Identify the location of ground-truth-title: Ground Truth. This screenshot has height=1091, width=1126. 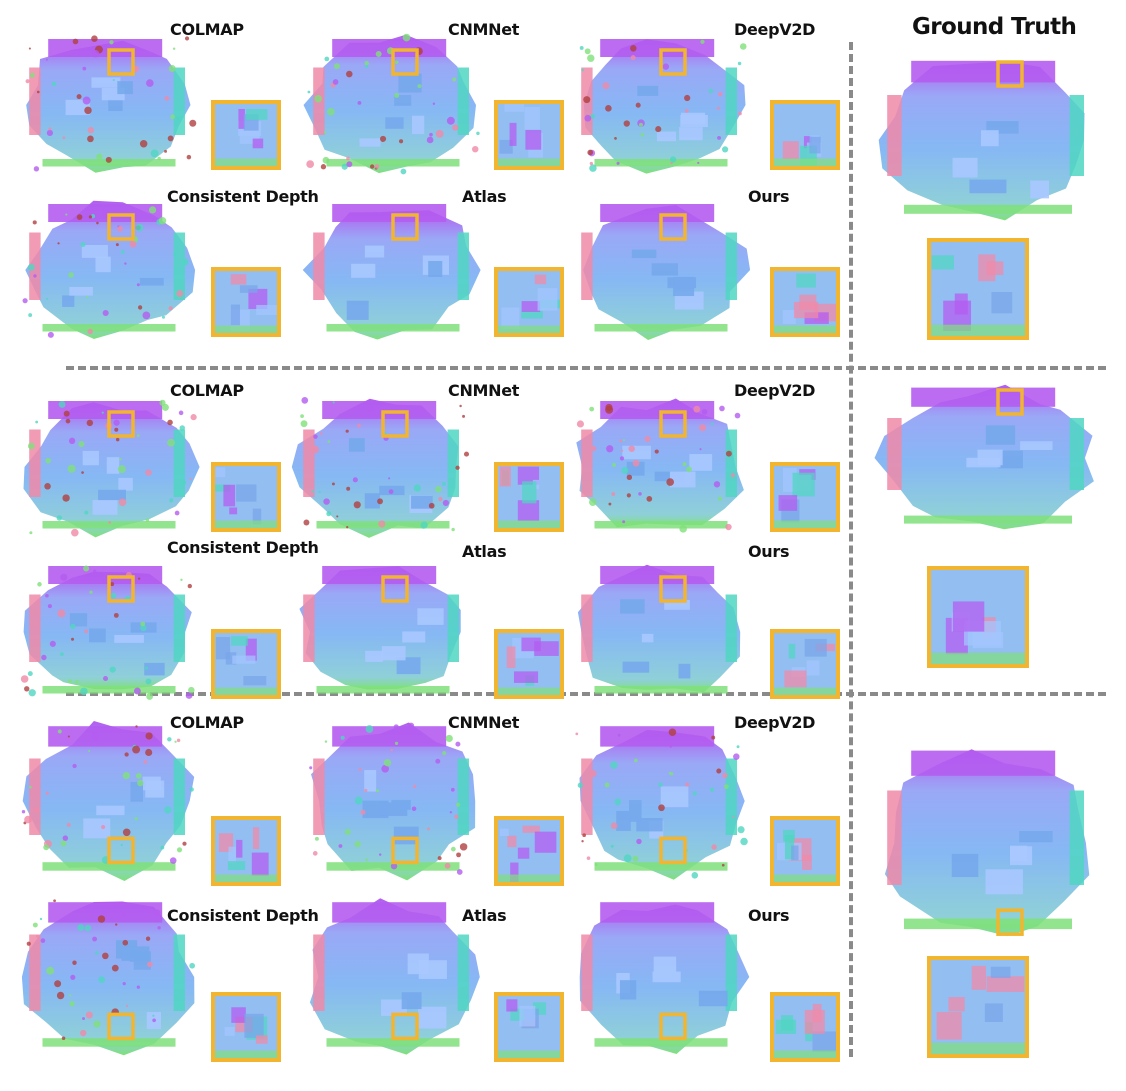
(994, 27).